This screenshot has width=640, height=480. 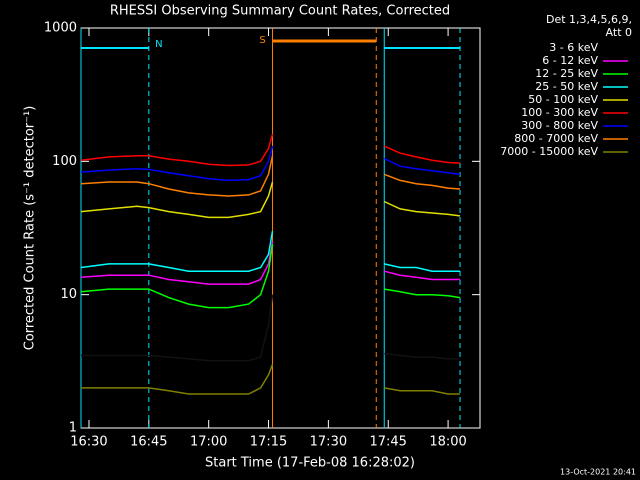 What do you see at coordinates (598, 472) in the screenshot?
I see `timestamp: 13-Oct-2021 20:41` at bounding box center [598, 472].